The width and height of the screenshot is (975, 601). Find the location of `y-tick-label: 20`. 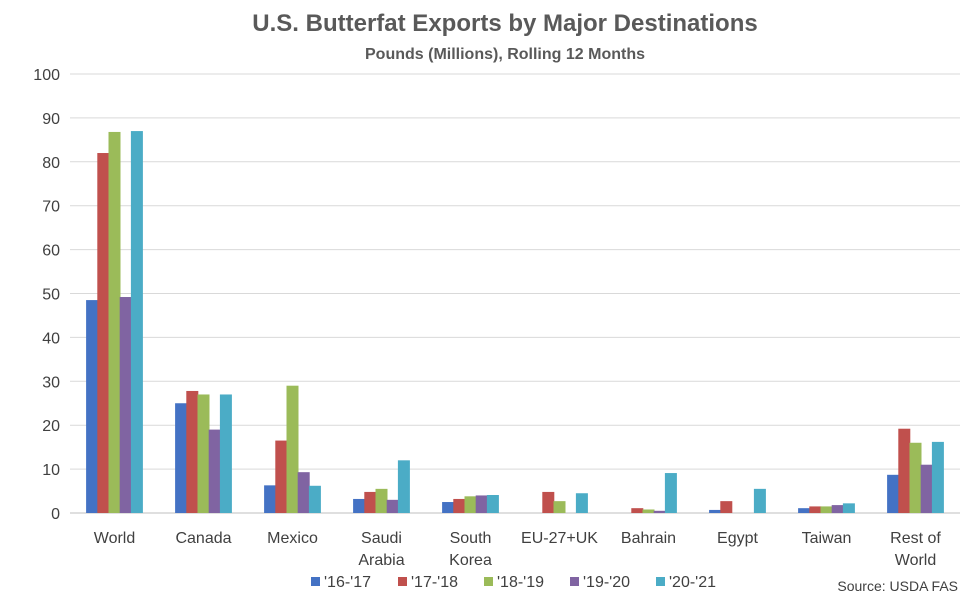

y-tick-label: 20 is located at coordinates (51, 426).